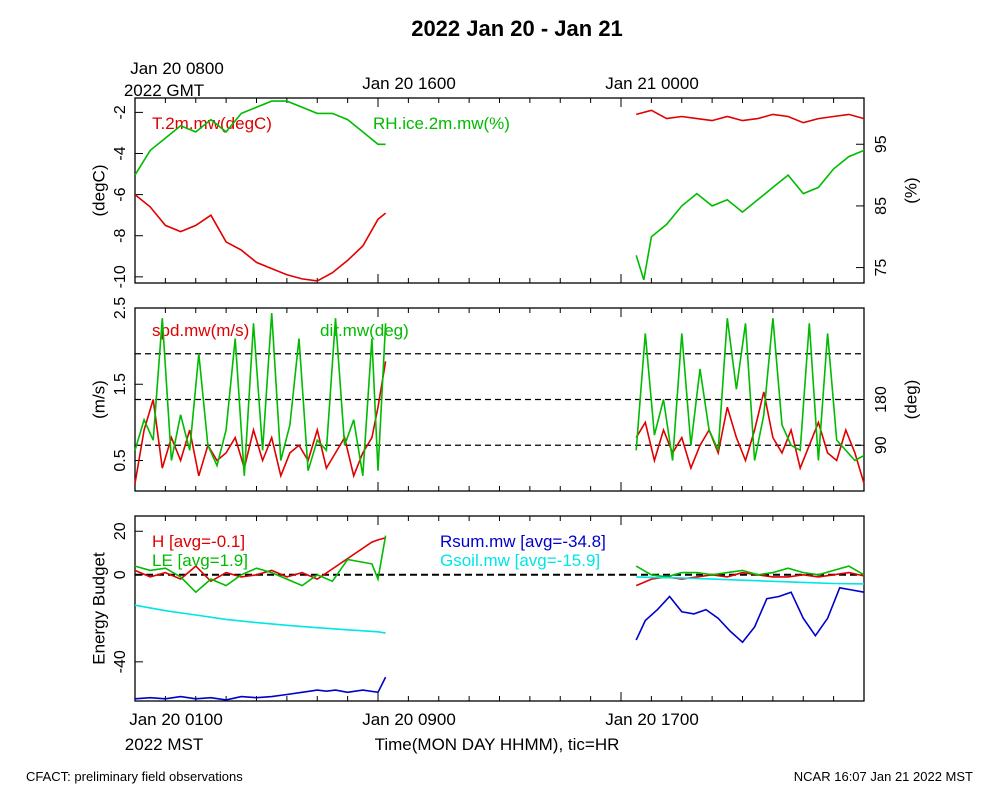  I want to click on y-tick-label: -2, so click(120, 112).